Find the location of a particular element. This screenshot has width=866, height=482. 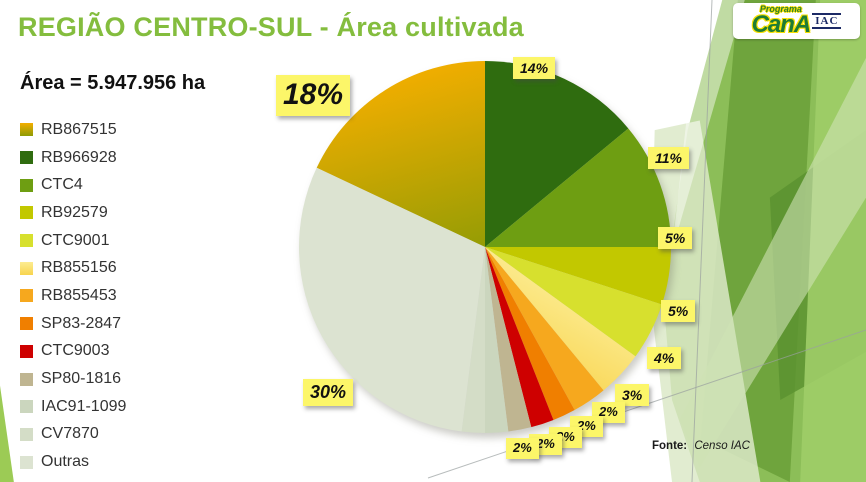

legend-item-CV7870: CV7870 is located at coordinates (73, 435).